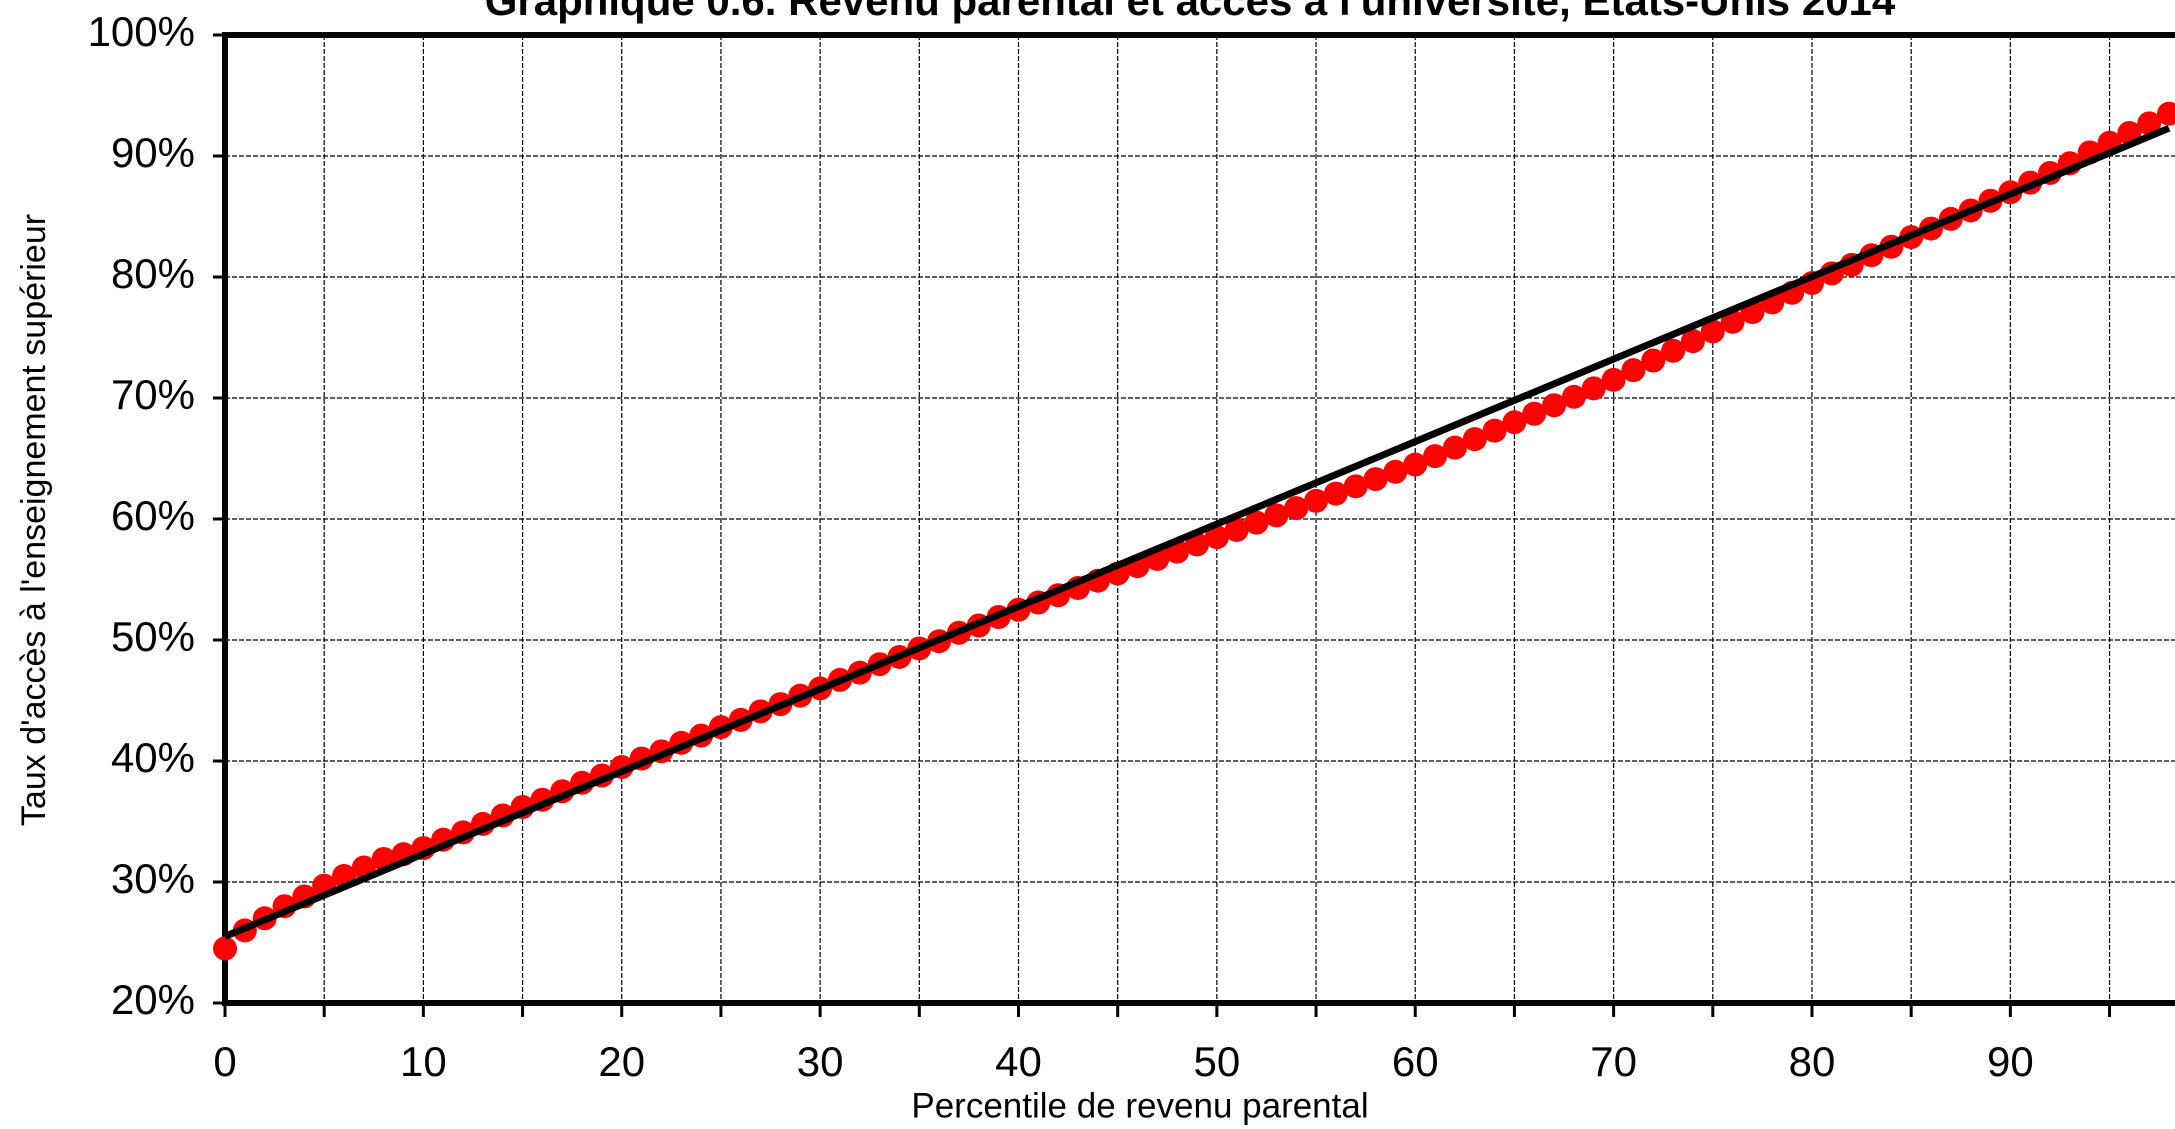 The height and width of the screenshot is (1129, 2175). I want to click on y-tick-label: 90%, so click(153, 152).